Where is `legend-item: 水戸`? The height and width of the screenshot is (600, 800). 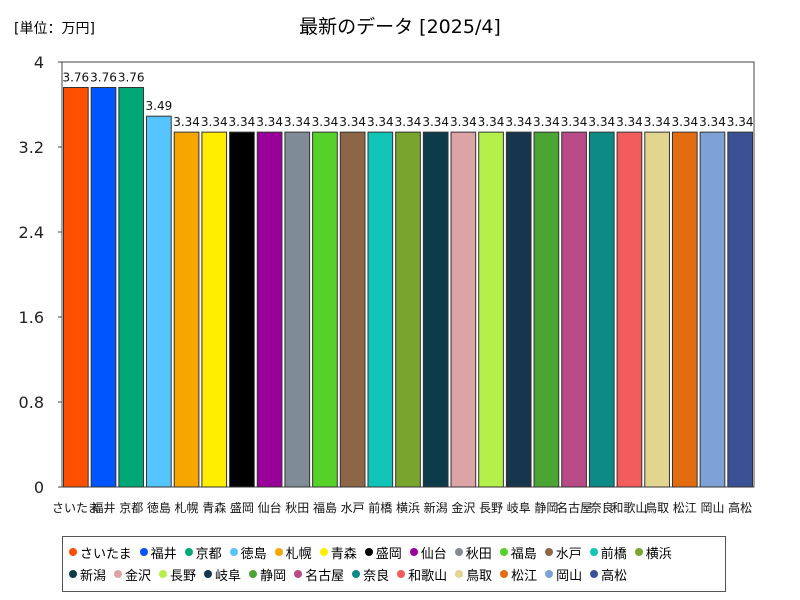
legend-item: 水戸 is located at coordinates (563, 552).